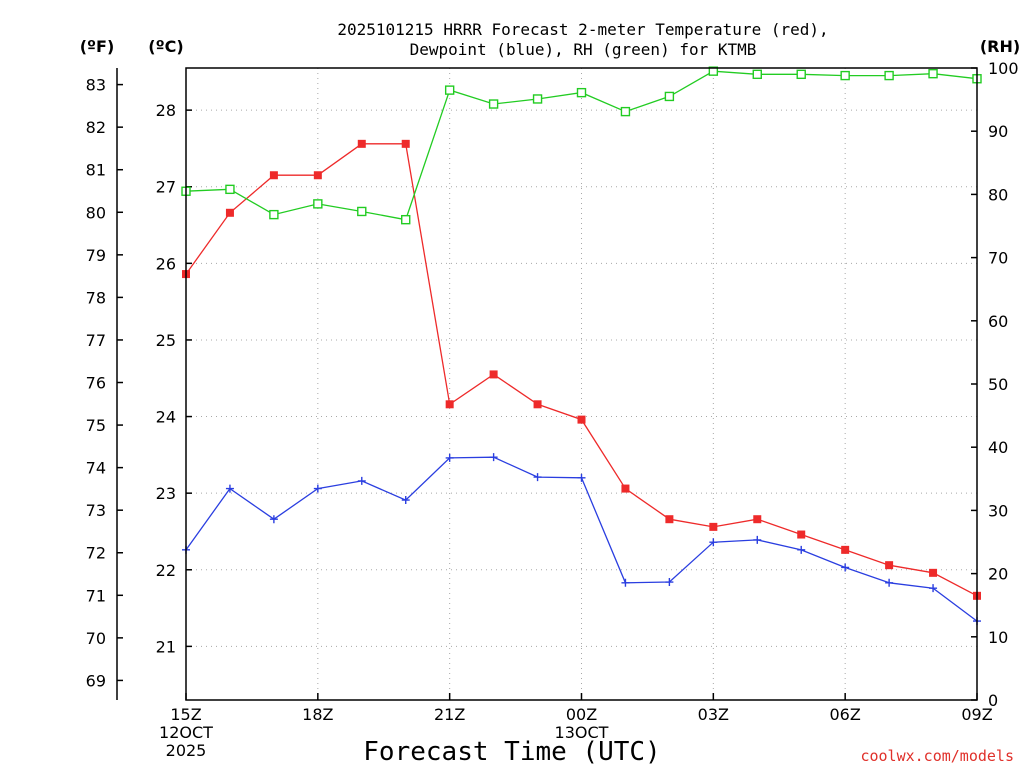  What do you see at coordinates (96, 170) in the screenshot?
I see `fahrenheit-tick-label: 81` at bounding box center [96, 170].